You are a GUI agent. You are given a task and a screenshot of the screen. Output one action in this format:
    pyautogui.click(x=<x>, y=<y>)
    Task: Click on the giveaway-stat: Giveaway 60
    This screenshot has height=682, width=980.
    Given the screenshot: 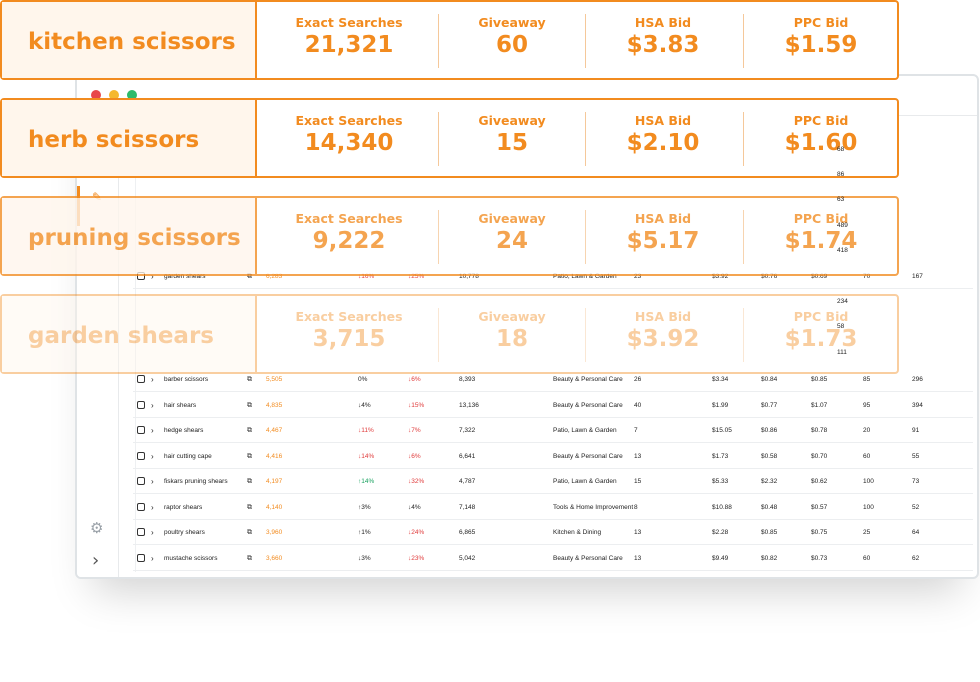 What is the action you would take?
    pyautogui.click(x=512, y=36)
    